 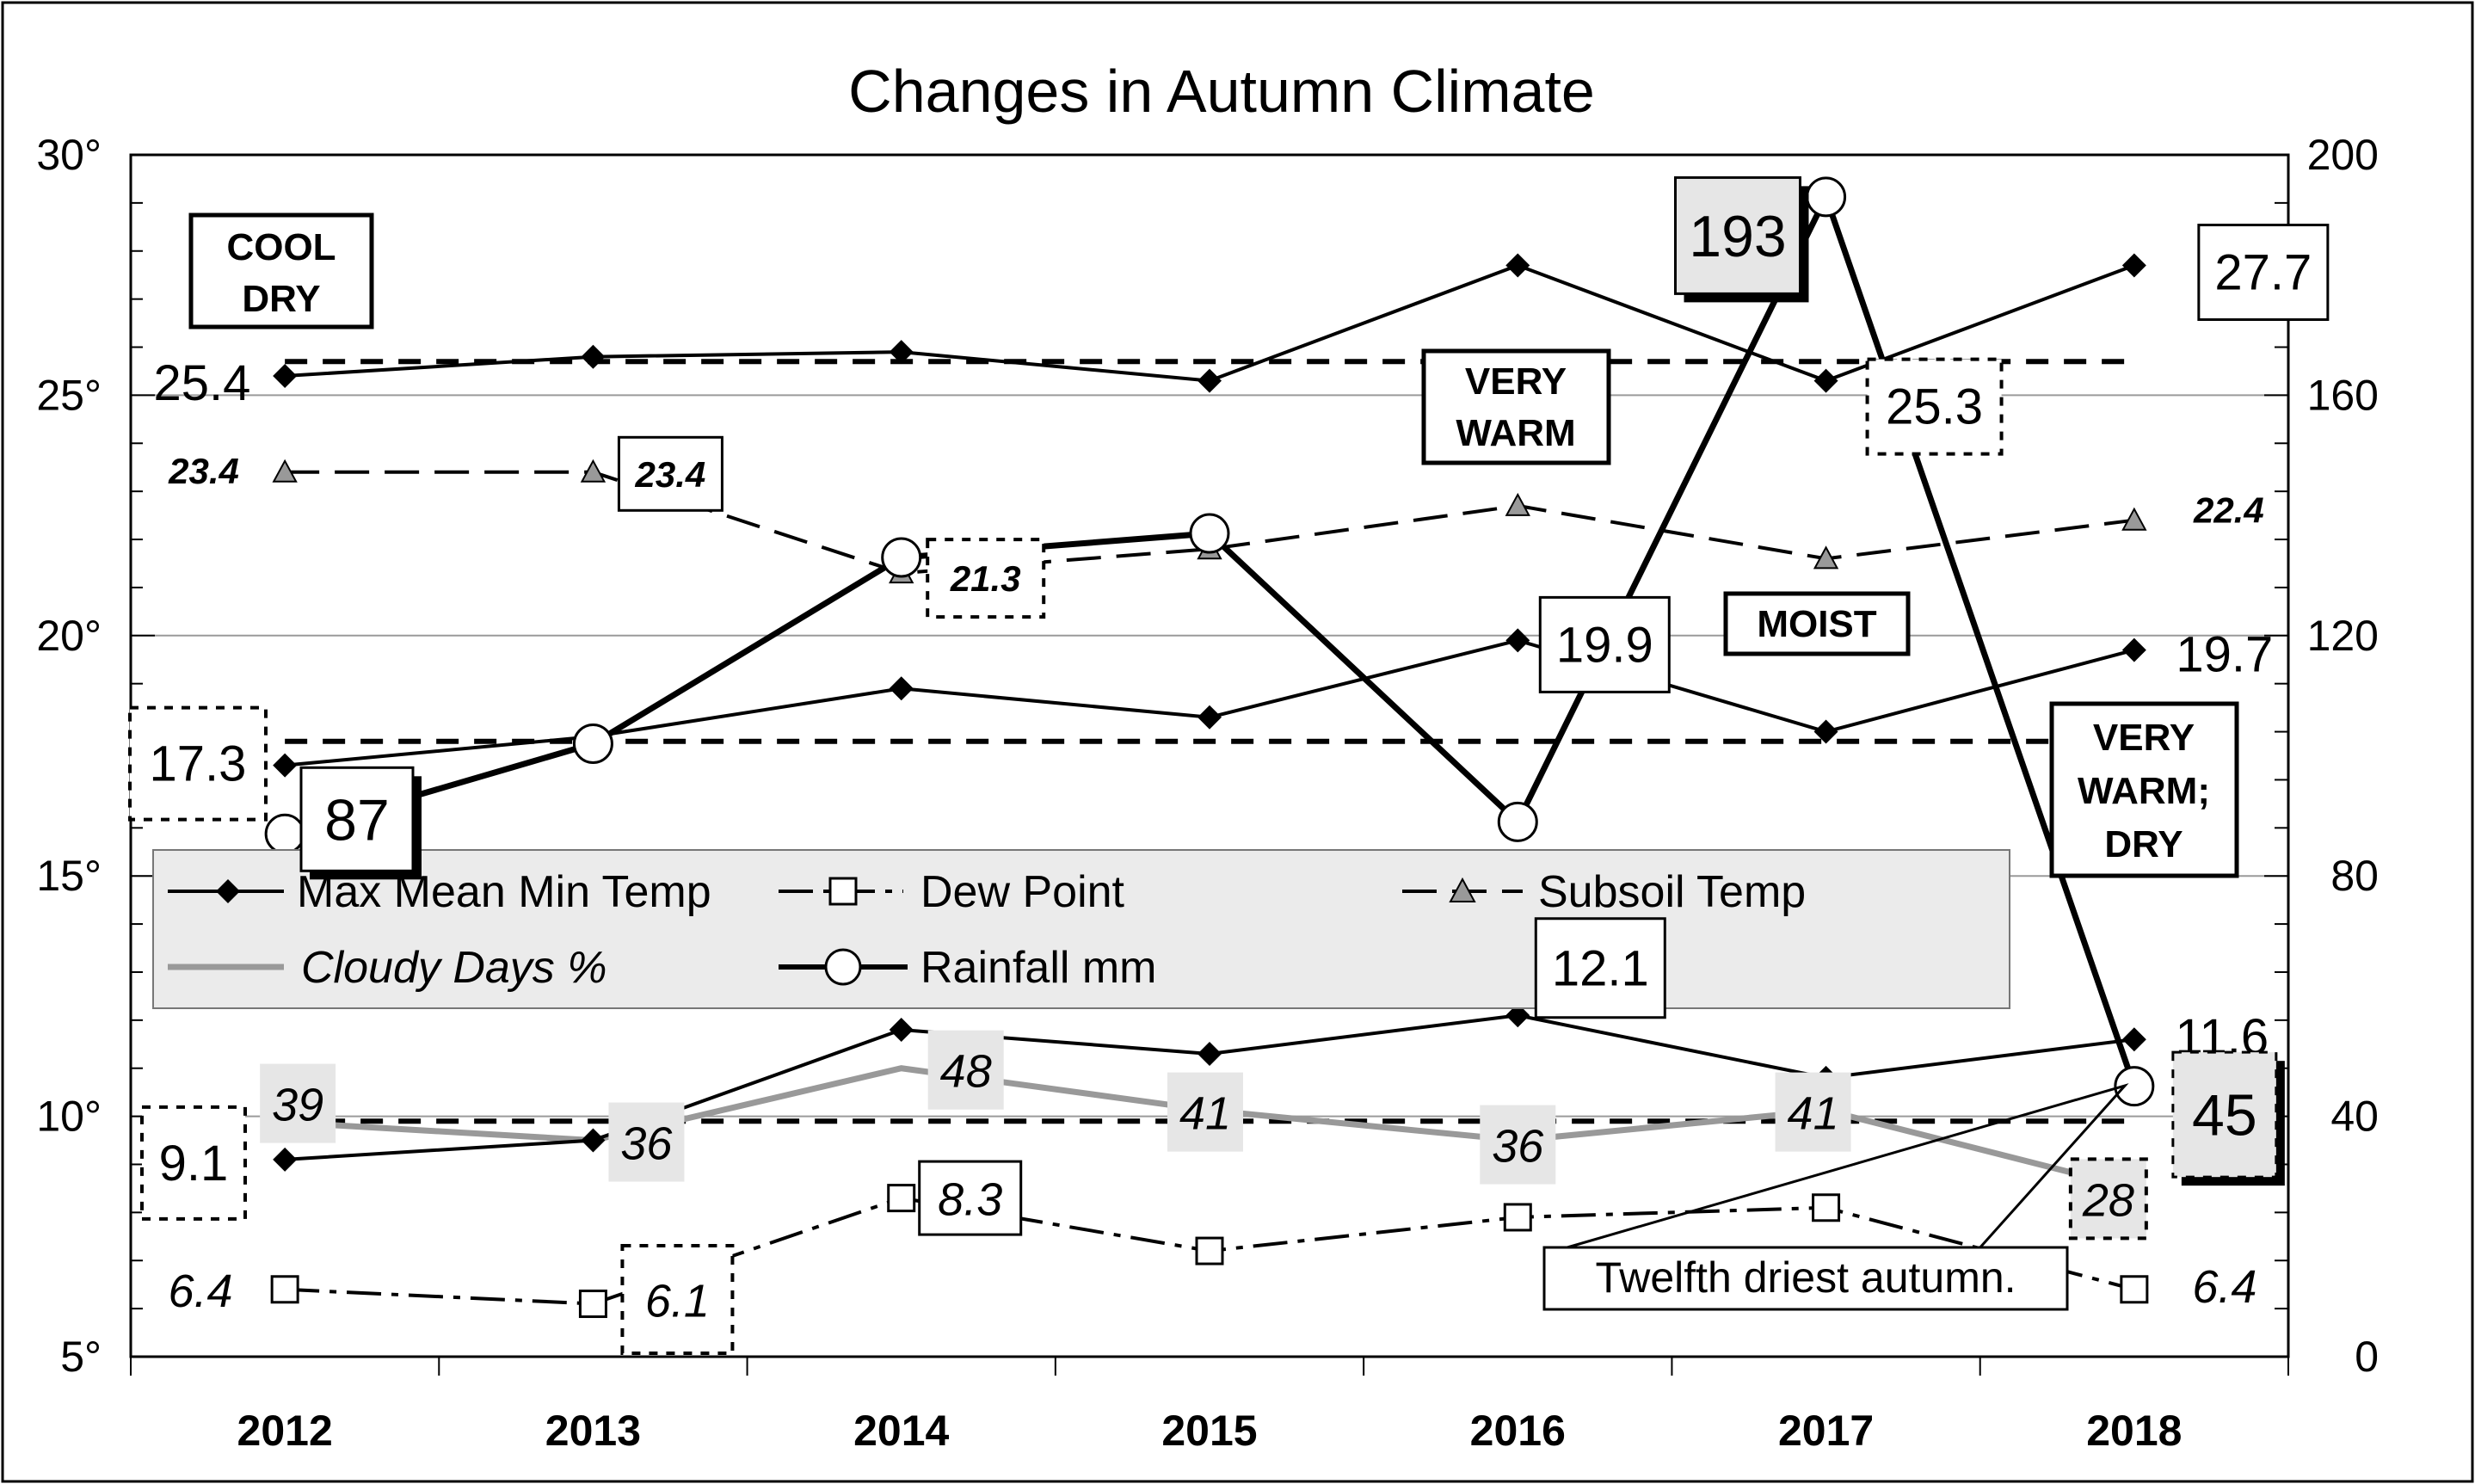 What do you see at coordinates (281, 247) in the screenshot?
I see `svg-text: COOL` at bounding box center [281, 247].